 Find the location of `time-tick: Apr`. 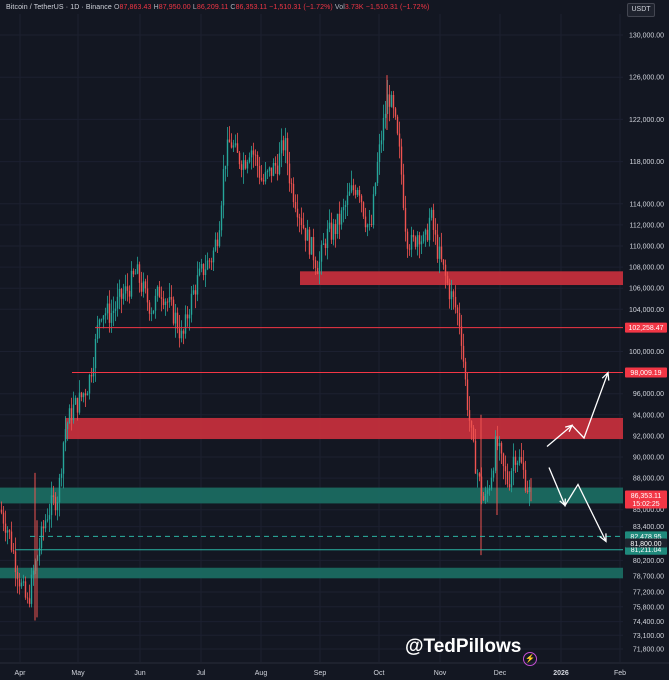

time-tick: Apr is located at coordinates (21, 673).